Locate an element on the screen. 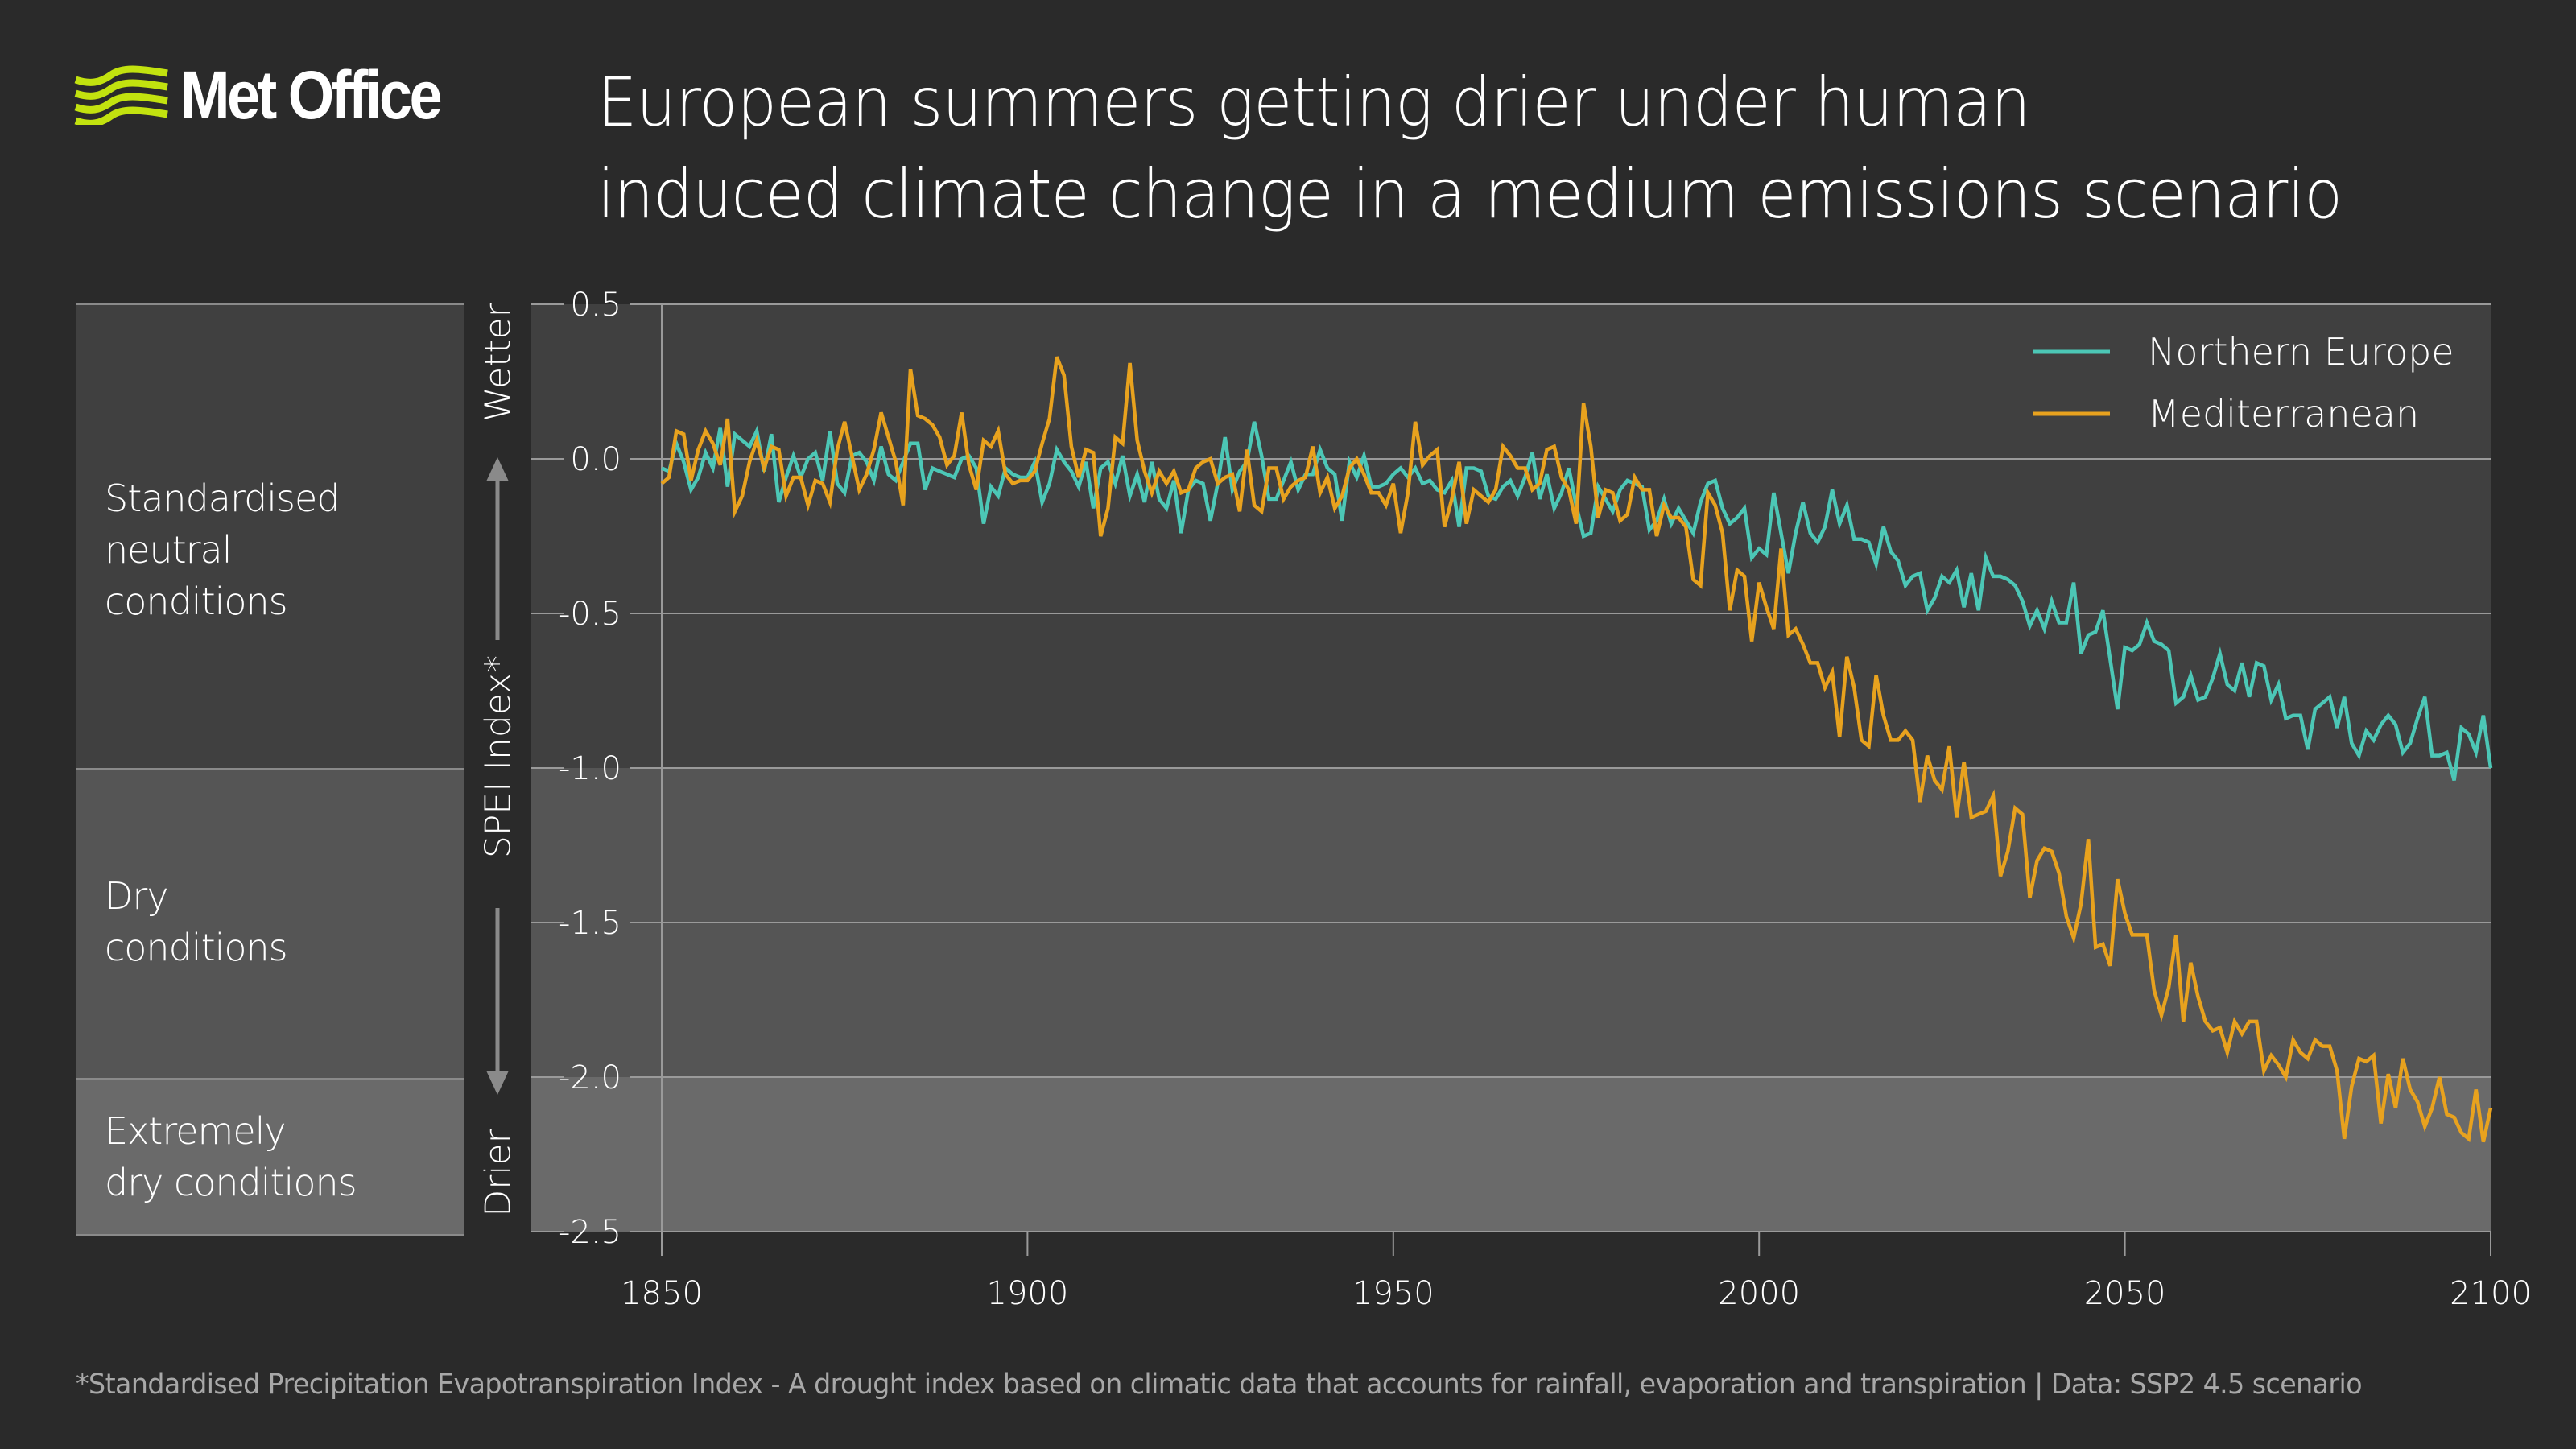  band-extreme-panel: Extremely dry conditions is located at coordinates (270, 1157).